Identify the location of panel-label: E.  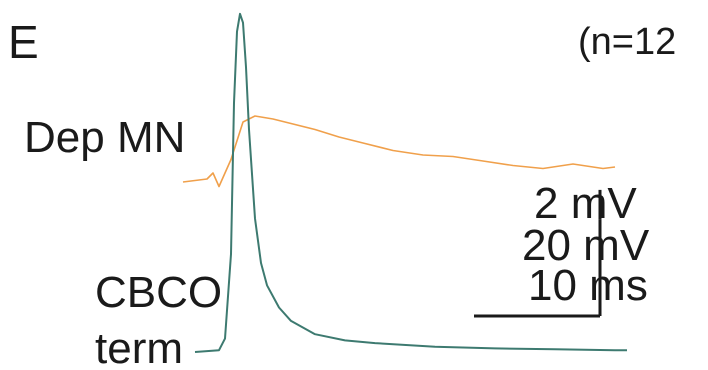
(23, 42).